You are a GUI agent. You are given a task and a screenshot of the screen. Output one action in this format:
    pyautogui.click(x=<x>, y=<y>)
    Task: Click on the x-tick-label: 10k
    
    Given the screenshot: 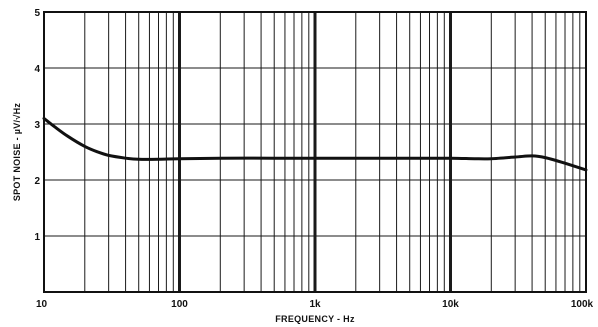 What is the action you would take?
    pyautogui.click(x=450, y=304)
    